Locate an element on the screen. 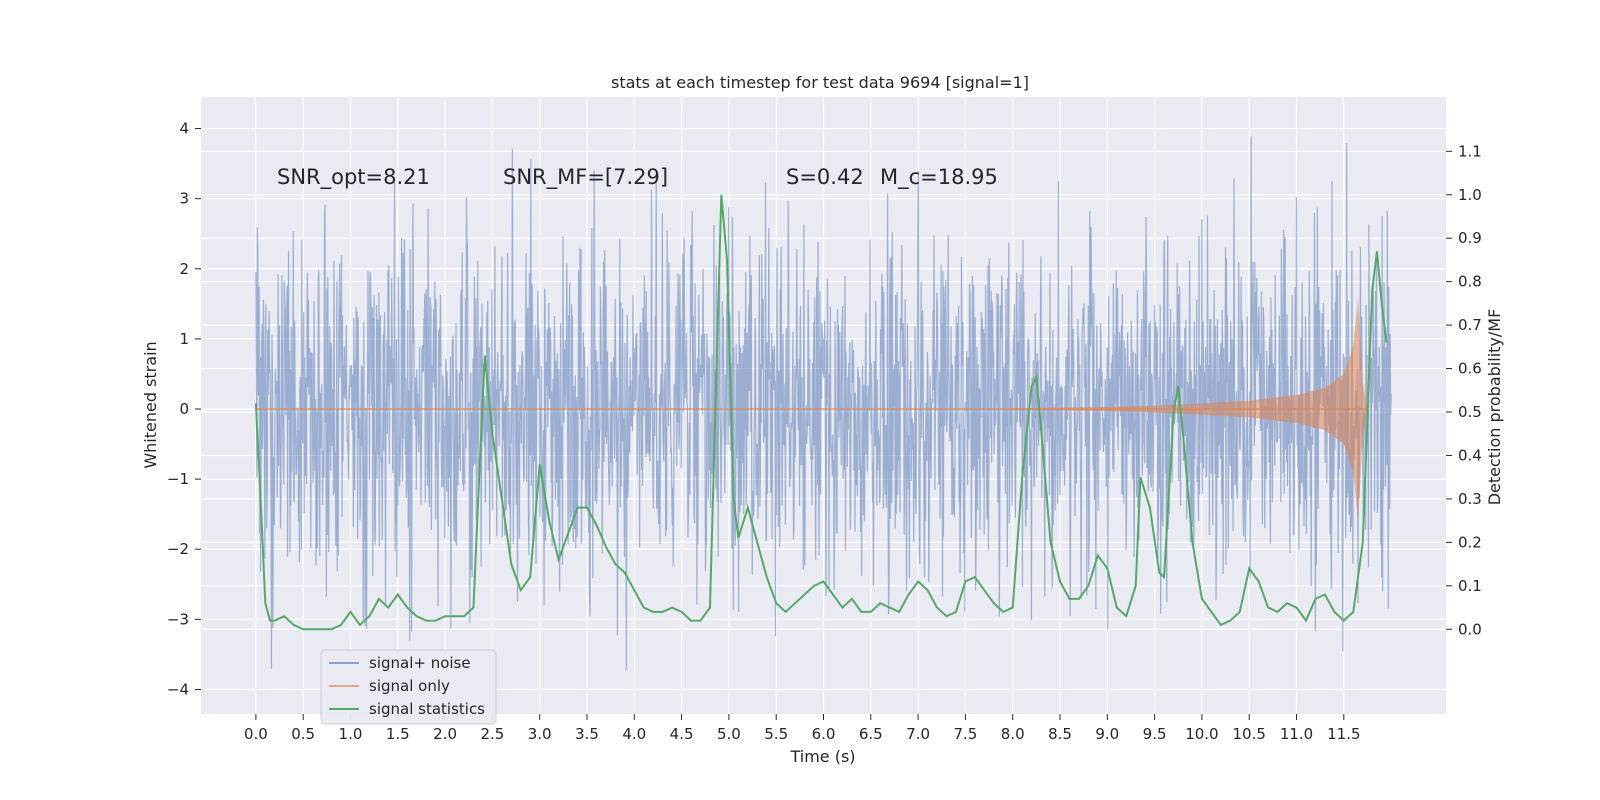 This screenshot has height=800, width=1600. y-tick-label-right: 0.2 is located at coordinates (1470, 542).